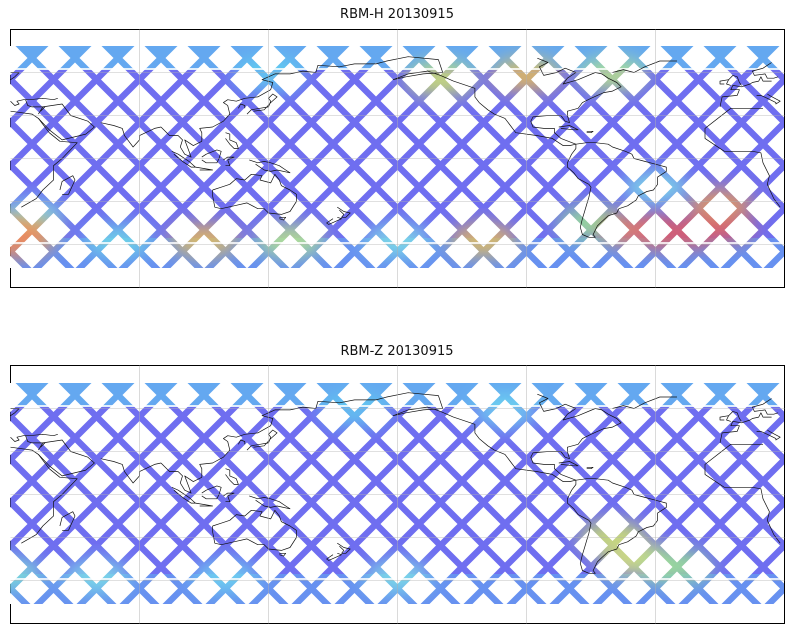 The height and width of the screenshot is (633, 794). Describe the element at coordinates (397, 351) in the screenshot. I see `map-title-bottom: RBM-Z 20130915` at that location.